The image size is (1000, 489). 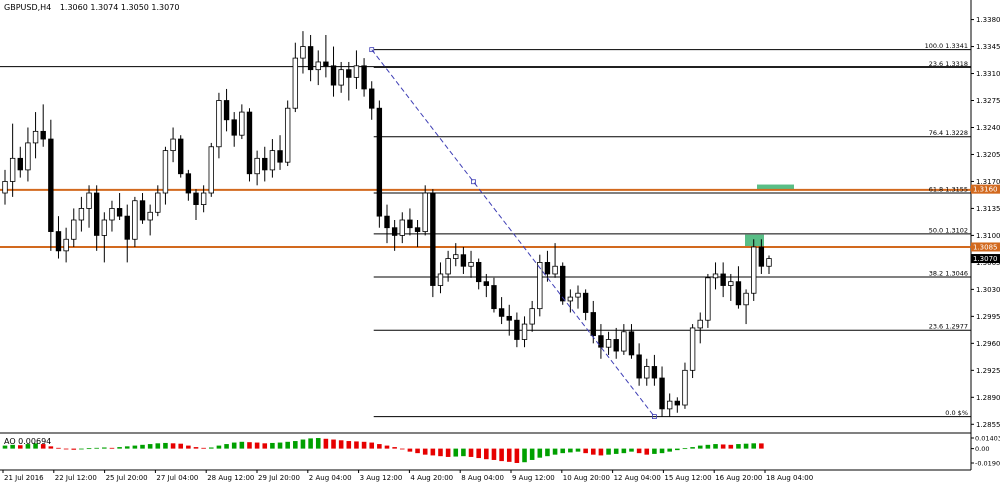 What do you see at coordinates (987, 439) in the screenshot?
I see `ao-tick-label: 0.01403` at bounding box center [987, 439].